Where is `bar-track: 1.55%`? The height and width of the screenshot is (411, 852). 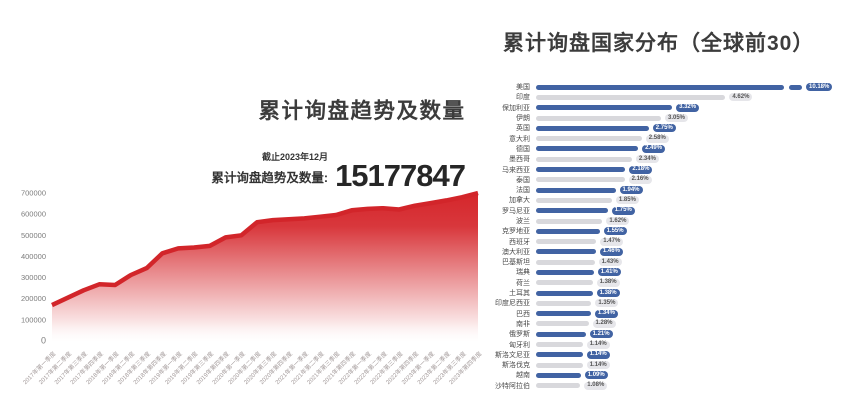
bar-track: 1.55% is located at coordinates (693, 231).